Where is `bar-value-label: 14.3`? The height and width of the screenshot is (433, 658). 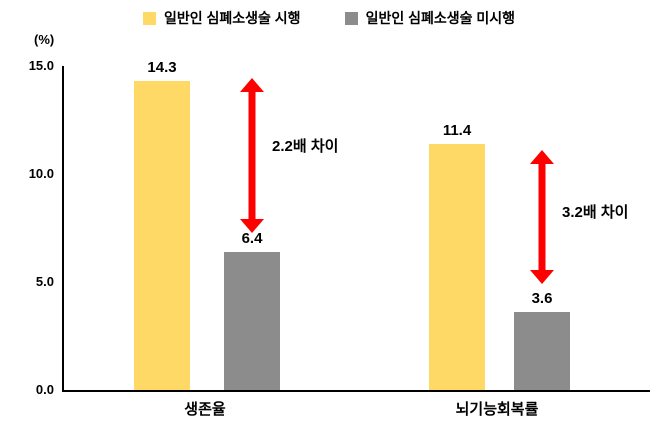
bar-value-label: 14.3 is located at coordinates (162, 68).